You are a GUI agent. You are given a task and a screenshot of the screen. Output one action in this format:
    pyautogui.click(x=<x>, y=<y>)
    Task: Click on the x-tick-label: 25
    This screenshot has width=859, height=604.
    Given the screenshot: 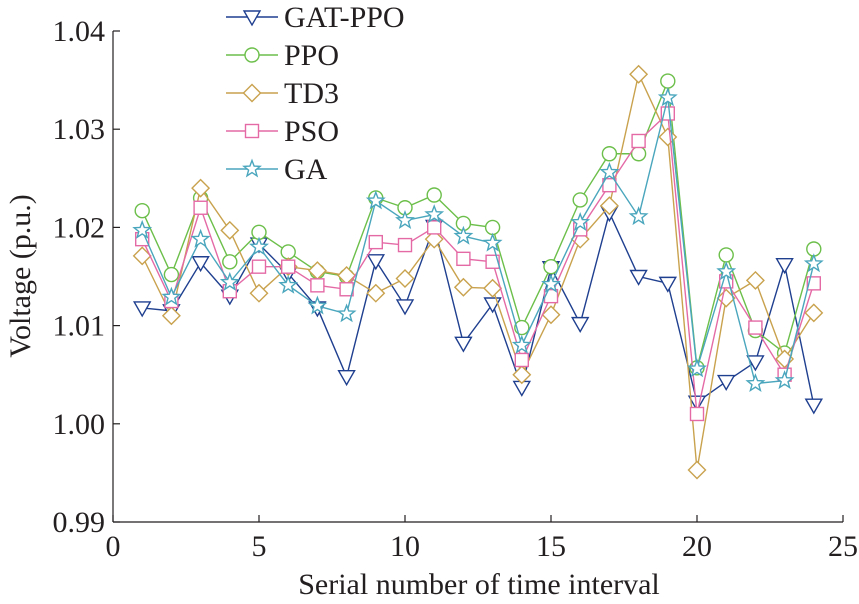 What is the action you would take?
    pyautogui.click(x=843, y=546)
    